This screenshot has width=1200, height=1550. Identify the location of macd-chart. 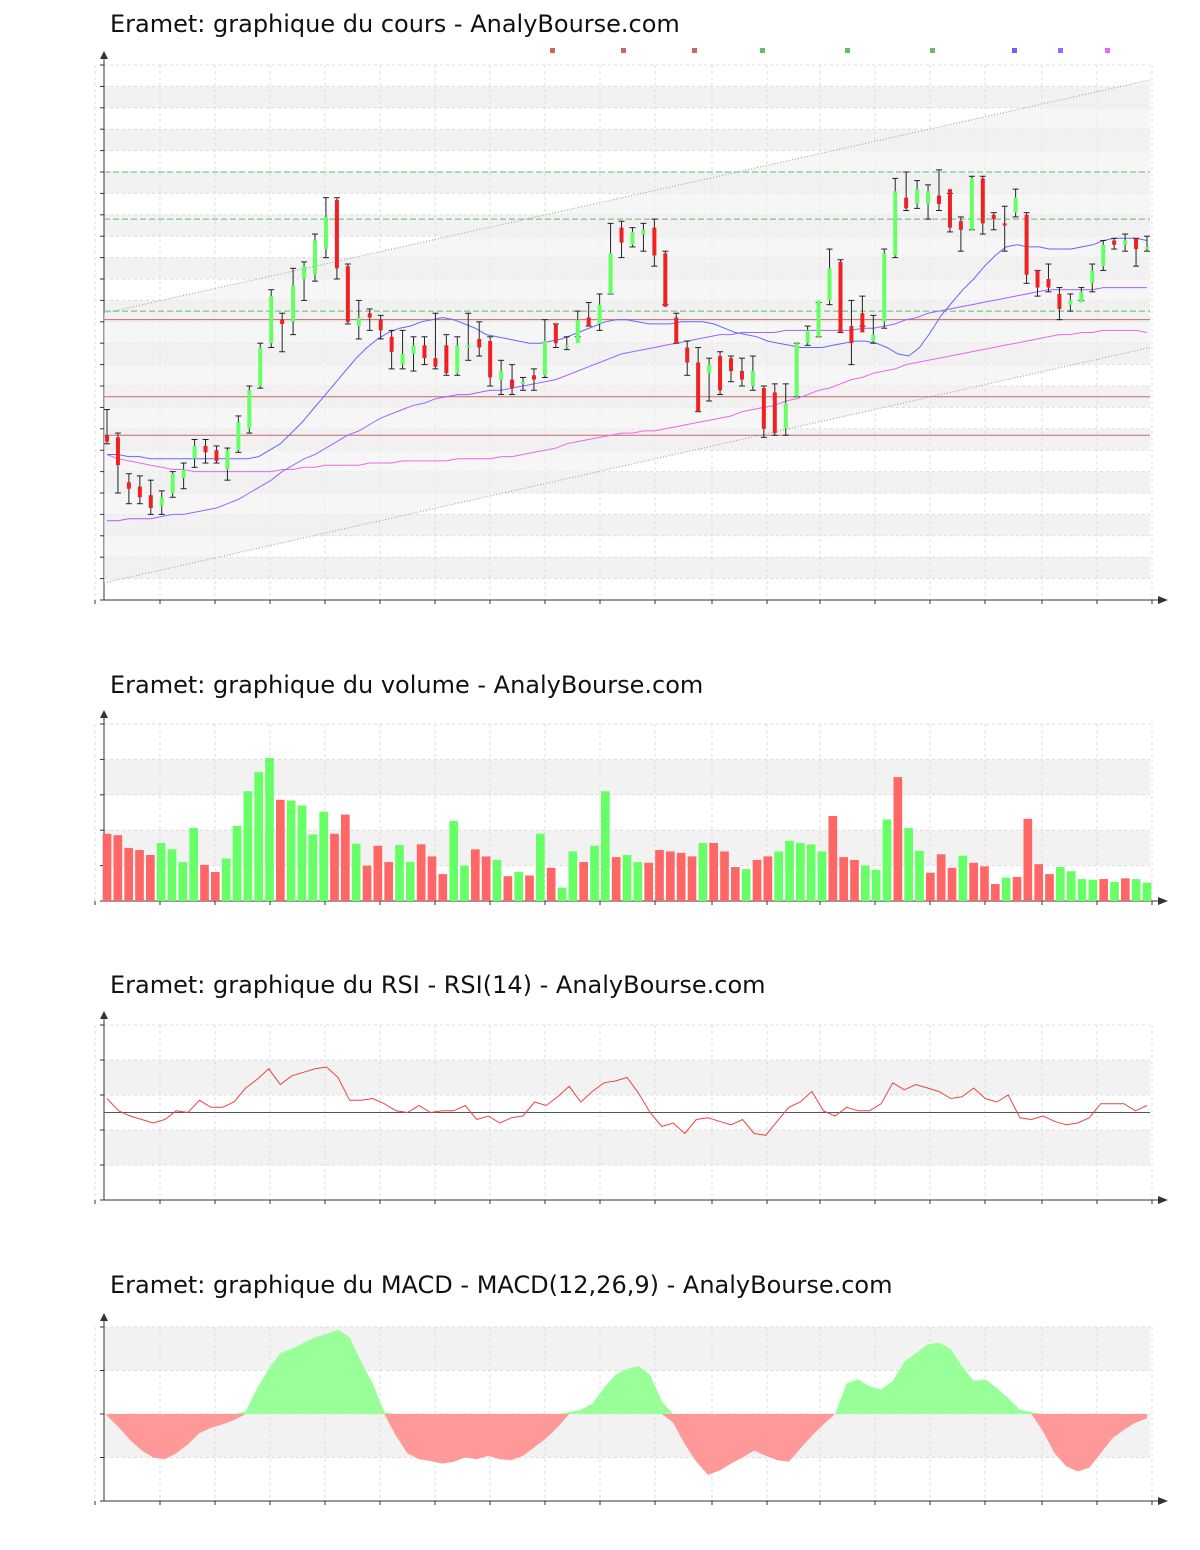
(631, 1409).